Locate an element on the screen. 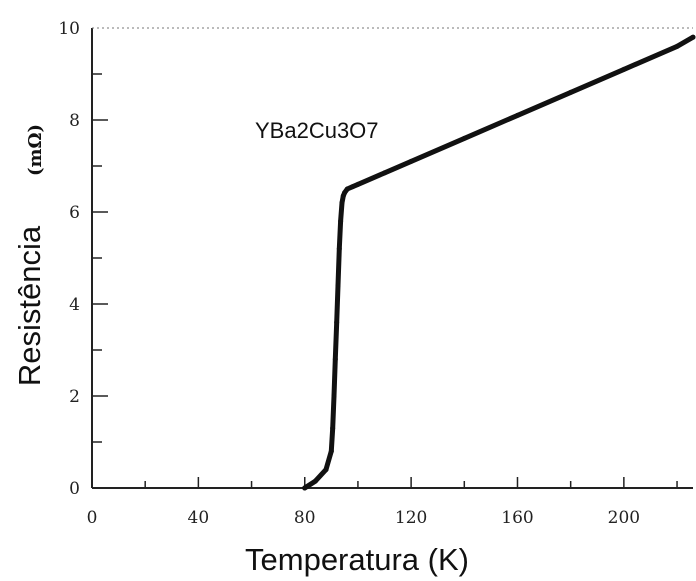  y-tick-label: 0 is located at coordinates (74, 489).